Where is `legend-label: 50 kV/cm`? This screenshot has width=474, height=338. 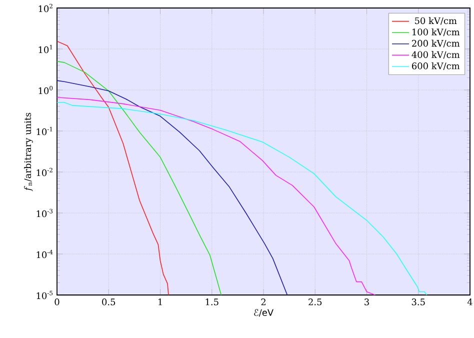
legend-label: 50 kV/cm is located at coordinates (436, 21).